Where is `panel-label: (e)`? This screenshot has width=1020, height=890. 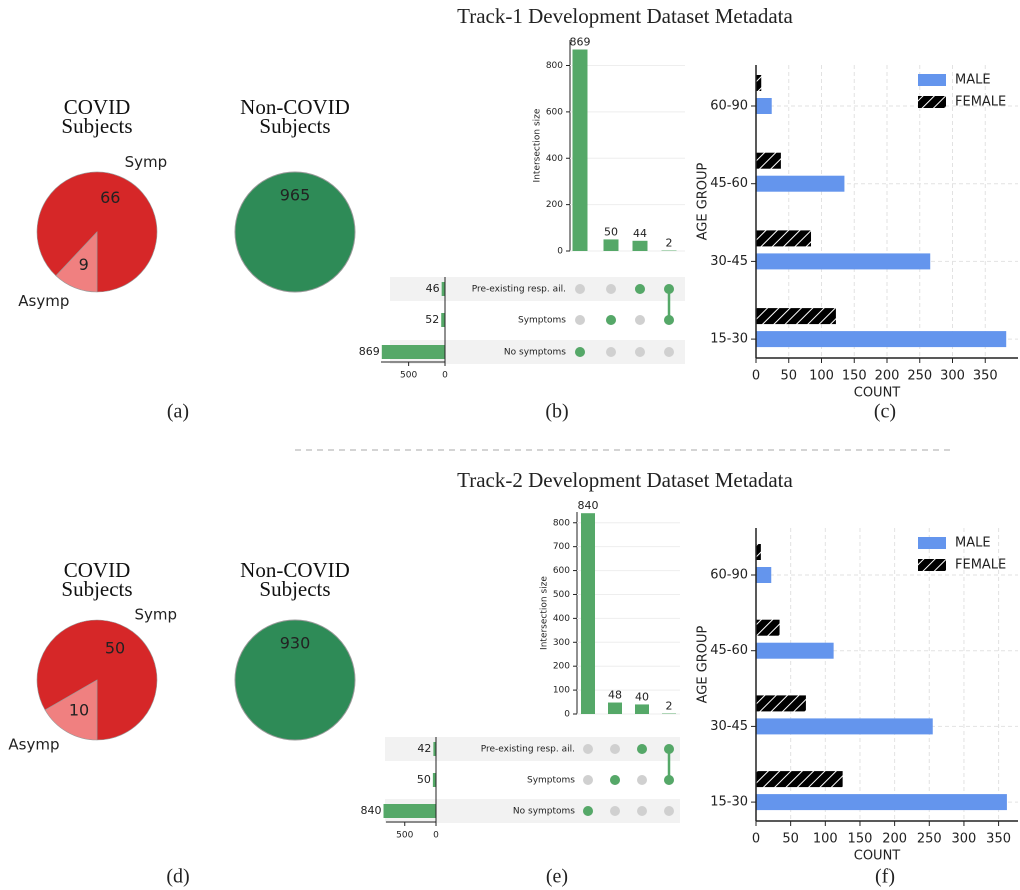 panel-label: (e) is located at coordinates (557, 877).